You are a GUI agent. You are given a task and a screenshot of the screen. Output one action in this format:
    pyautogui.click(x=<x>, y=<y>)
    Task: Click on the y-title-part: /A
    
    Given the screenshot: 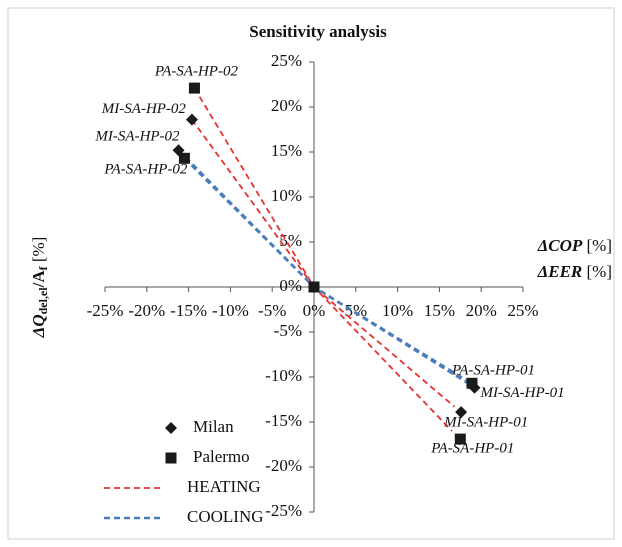 What is the action you would take?
    pyautogui.click(x=38, y=279)
    